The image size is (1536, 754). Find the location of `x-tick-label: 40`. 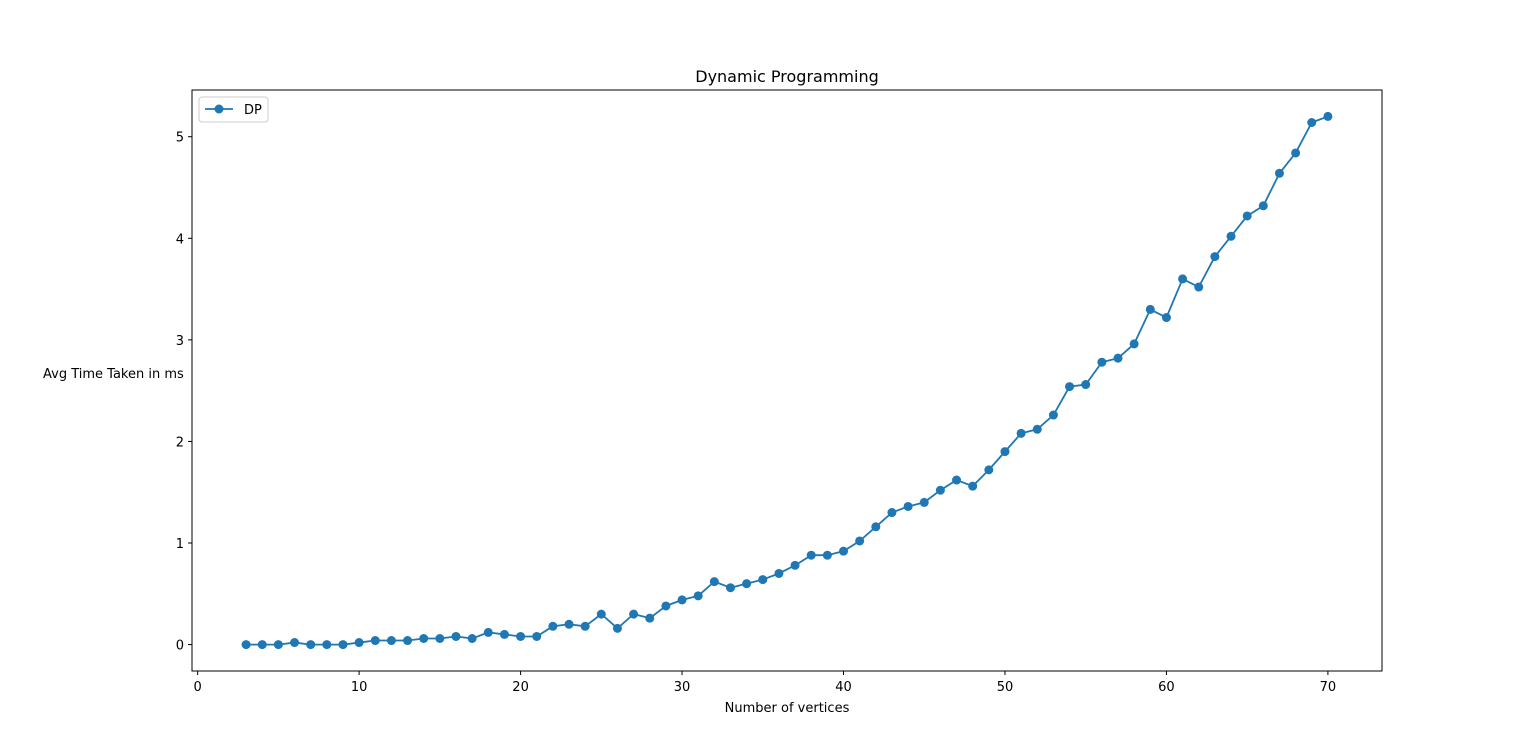

x-tick-label: 40 is located at coordinates (843, 687).